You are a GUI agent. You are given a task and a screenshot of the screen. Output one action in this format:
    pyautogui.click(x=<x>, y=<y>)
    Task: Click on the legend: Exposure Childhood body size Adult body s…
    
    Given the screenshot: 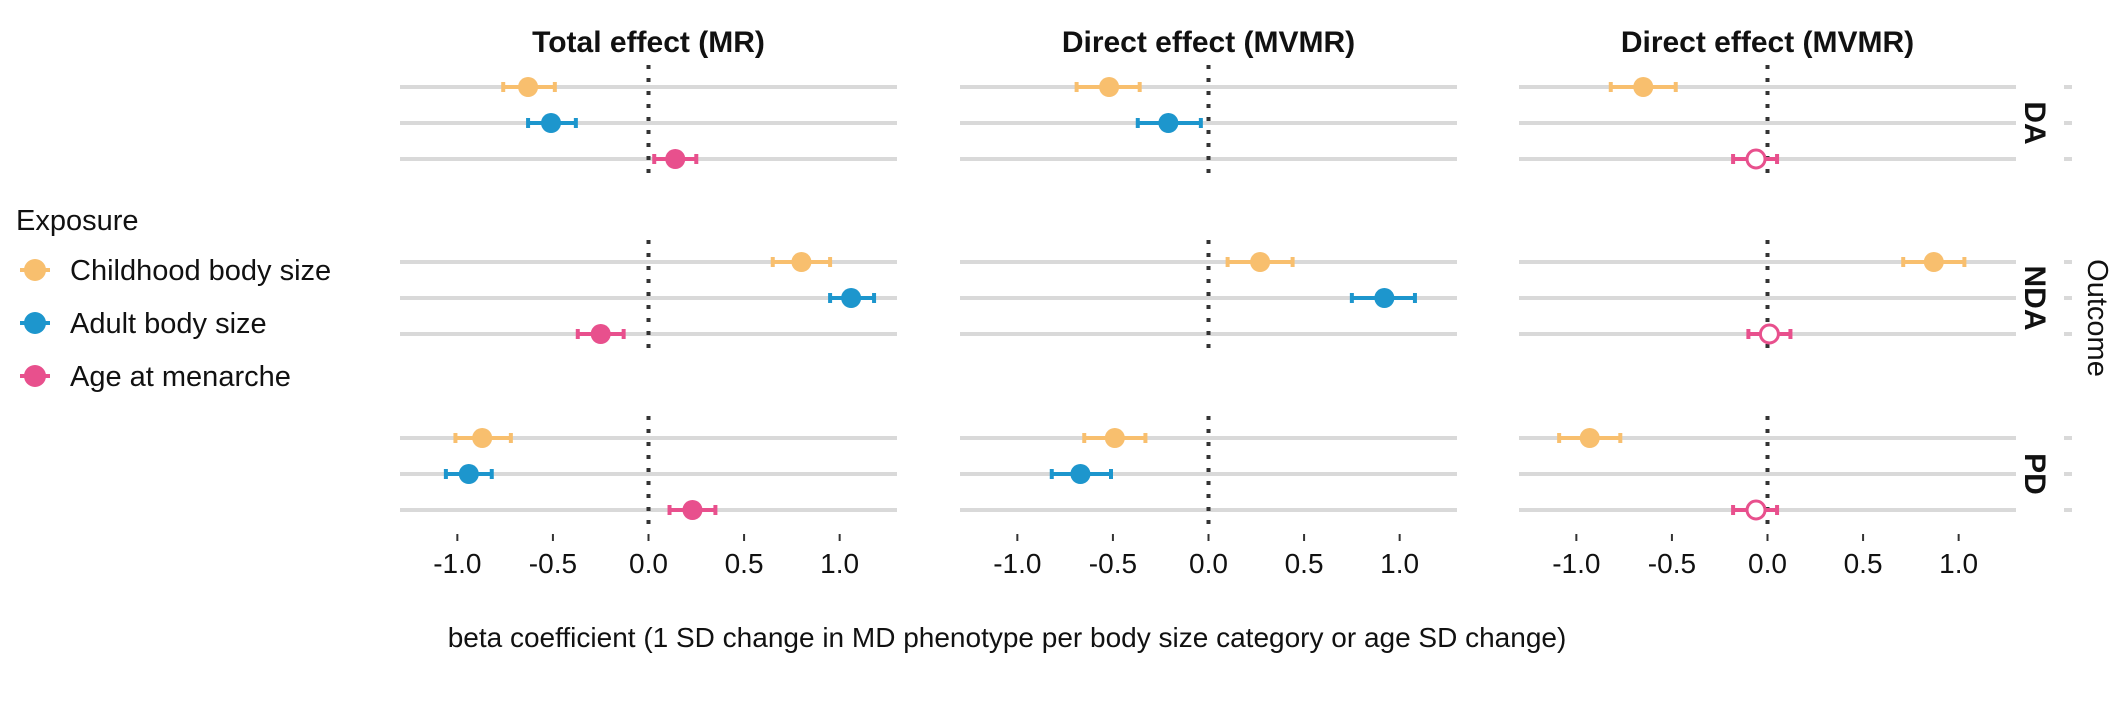 What is the action you would take?
    pyautogui.click(x=173, y=299)
    